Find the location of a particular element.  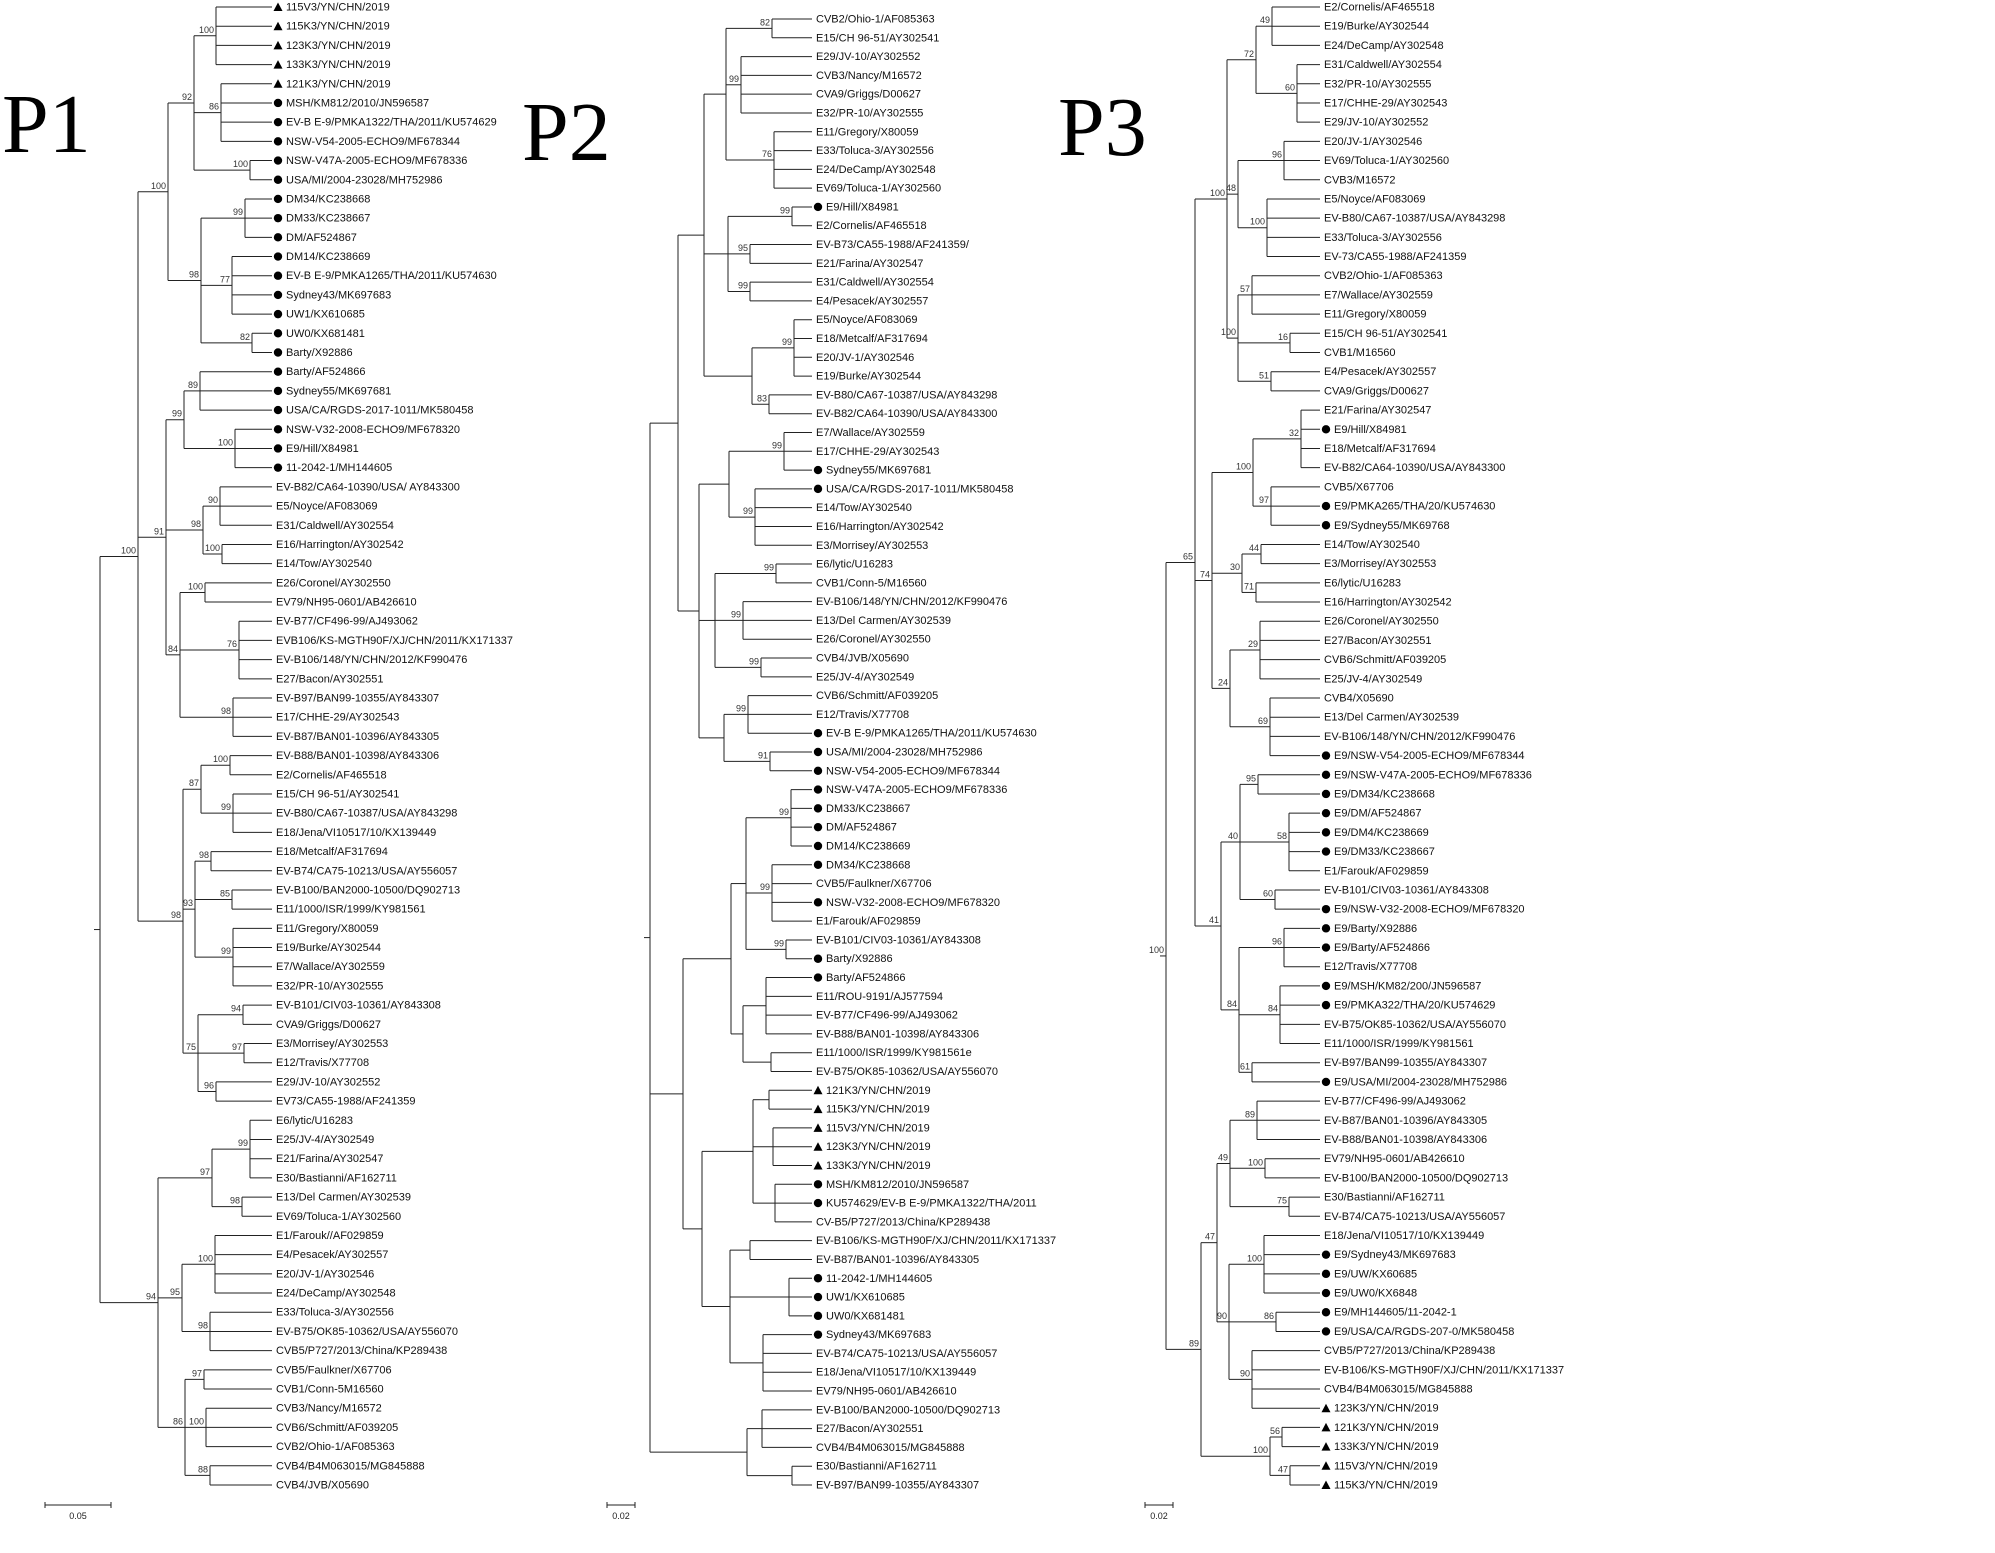

leaf-label: E16/Harrington/AY302542 is located at coordinates (880, 527).